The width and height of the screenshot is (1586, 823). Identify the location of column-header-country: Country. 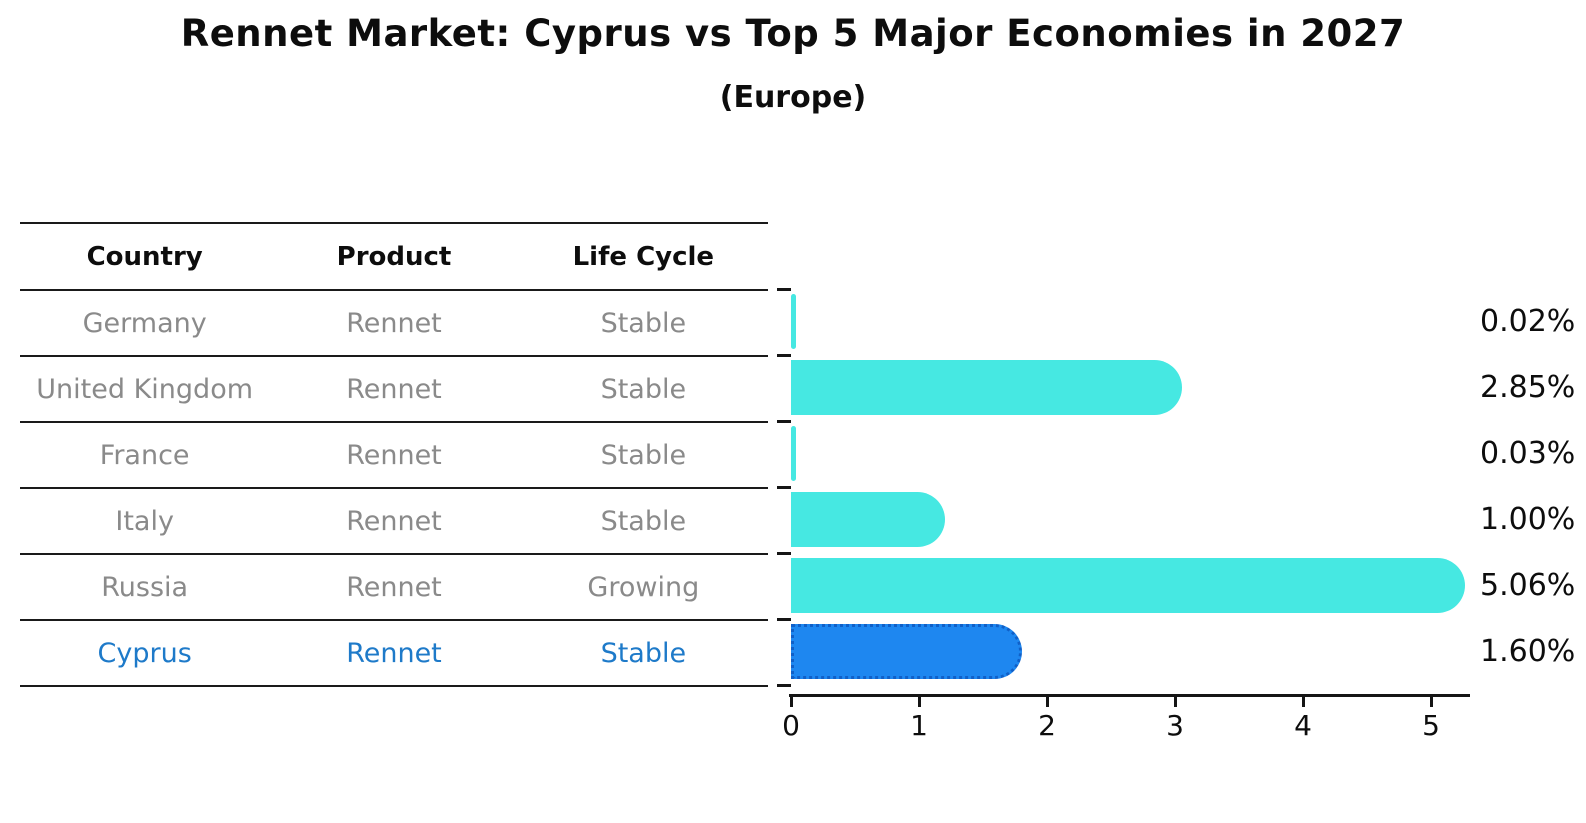
(145, 256).